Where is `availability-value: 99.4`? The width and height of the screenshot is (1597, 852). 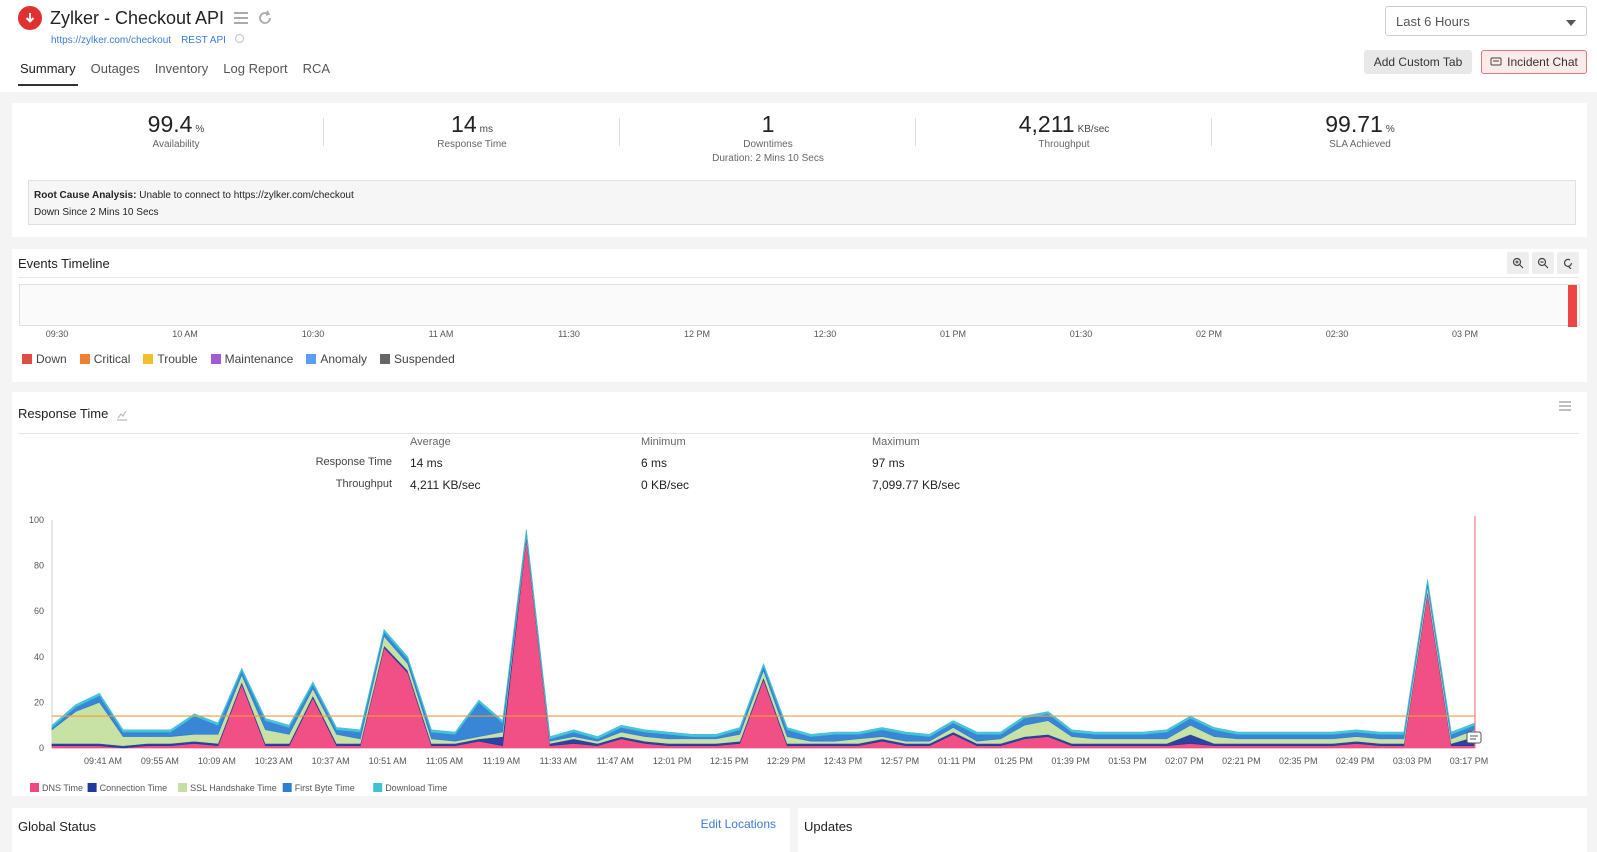
availability-value: 99.4 is located at coordinates (170, 124).